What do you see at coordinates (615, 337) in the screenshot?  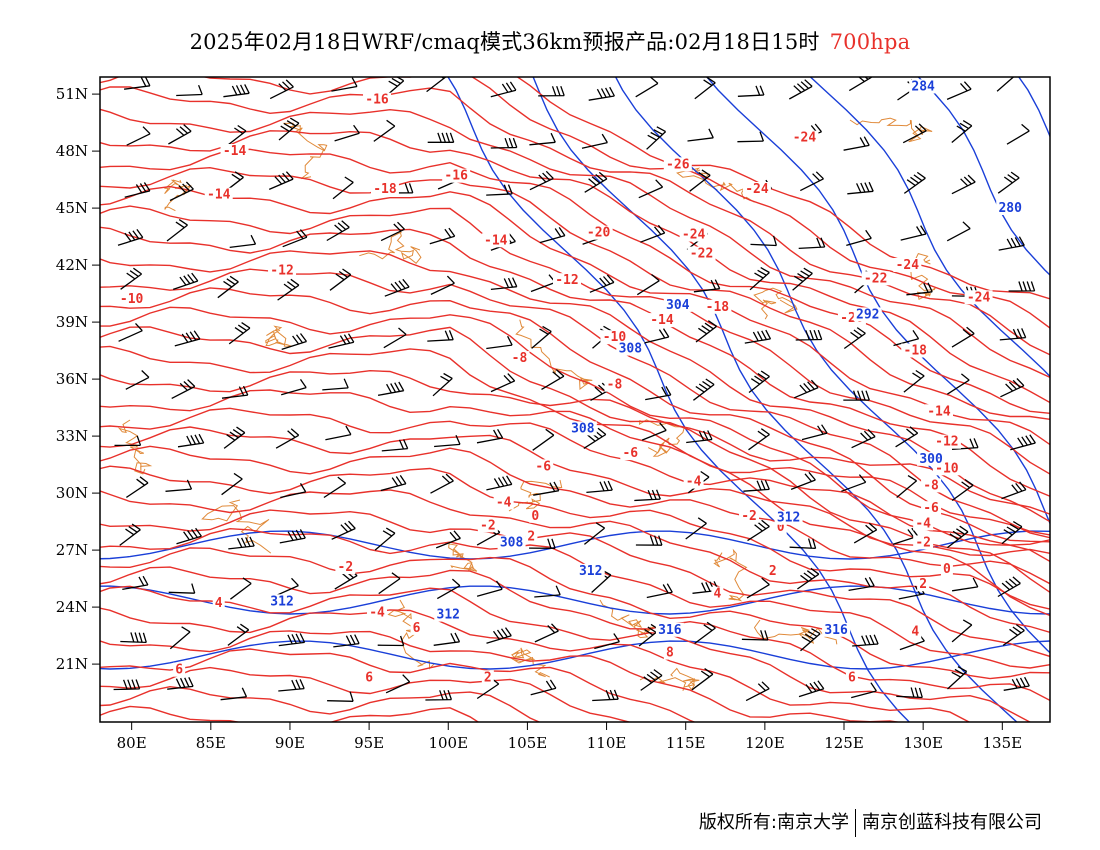 I see `temperature-label: -10` at bounding box center [615, 337].